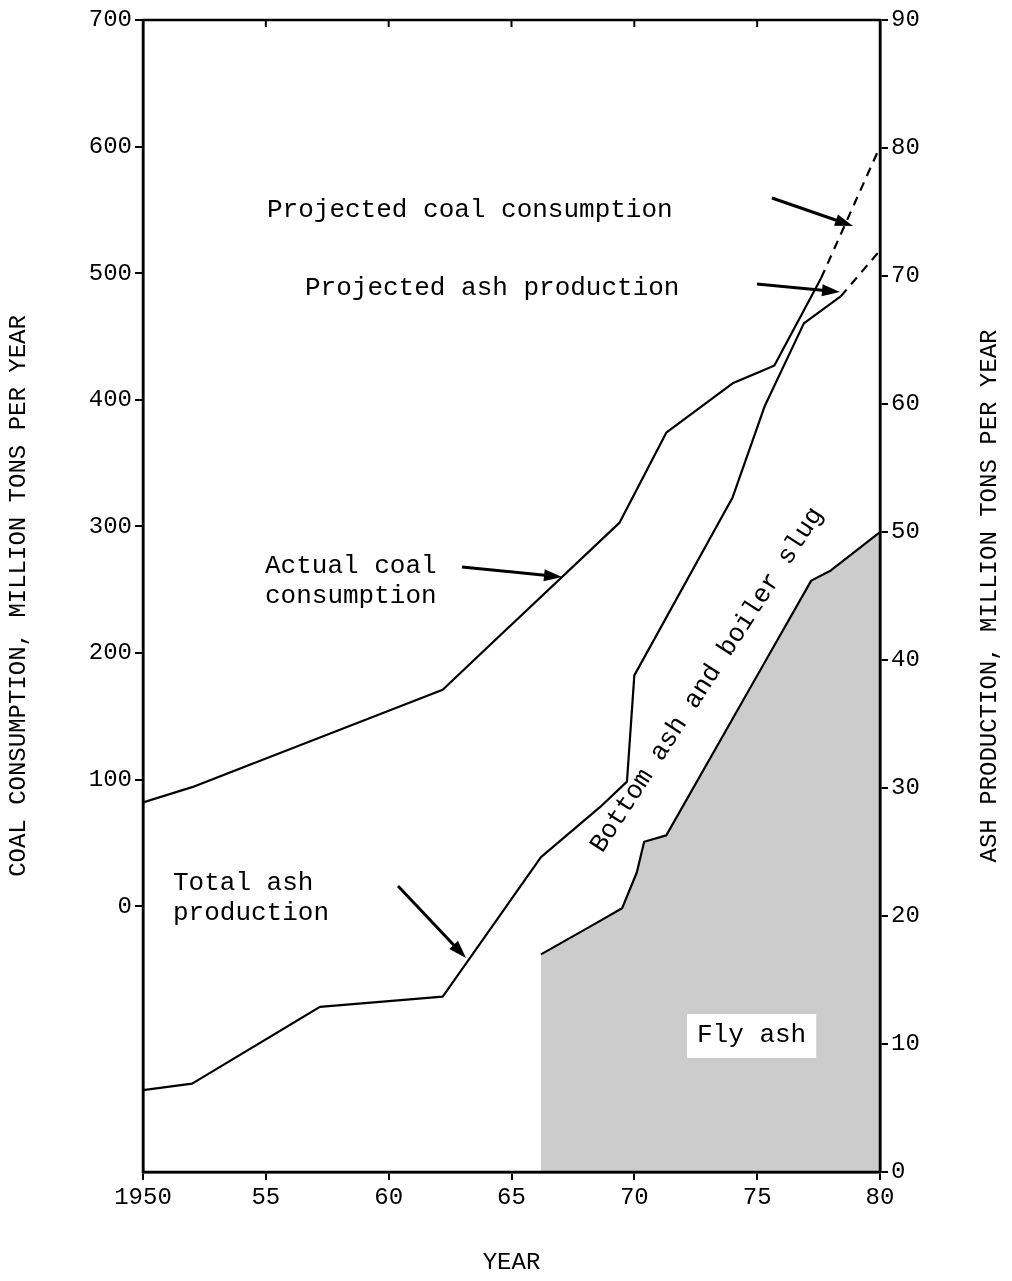 Image resolution: width=1012 pixels, height=1281 pixels. I want to click on y2-tick-label: 60, so click(905, 404).